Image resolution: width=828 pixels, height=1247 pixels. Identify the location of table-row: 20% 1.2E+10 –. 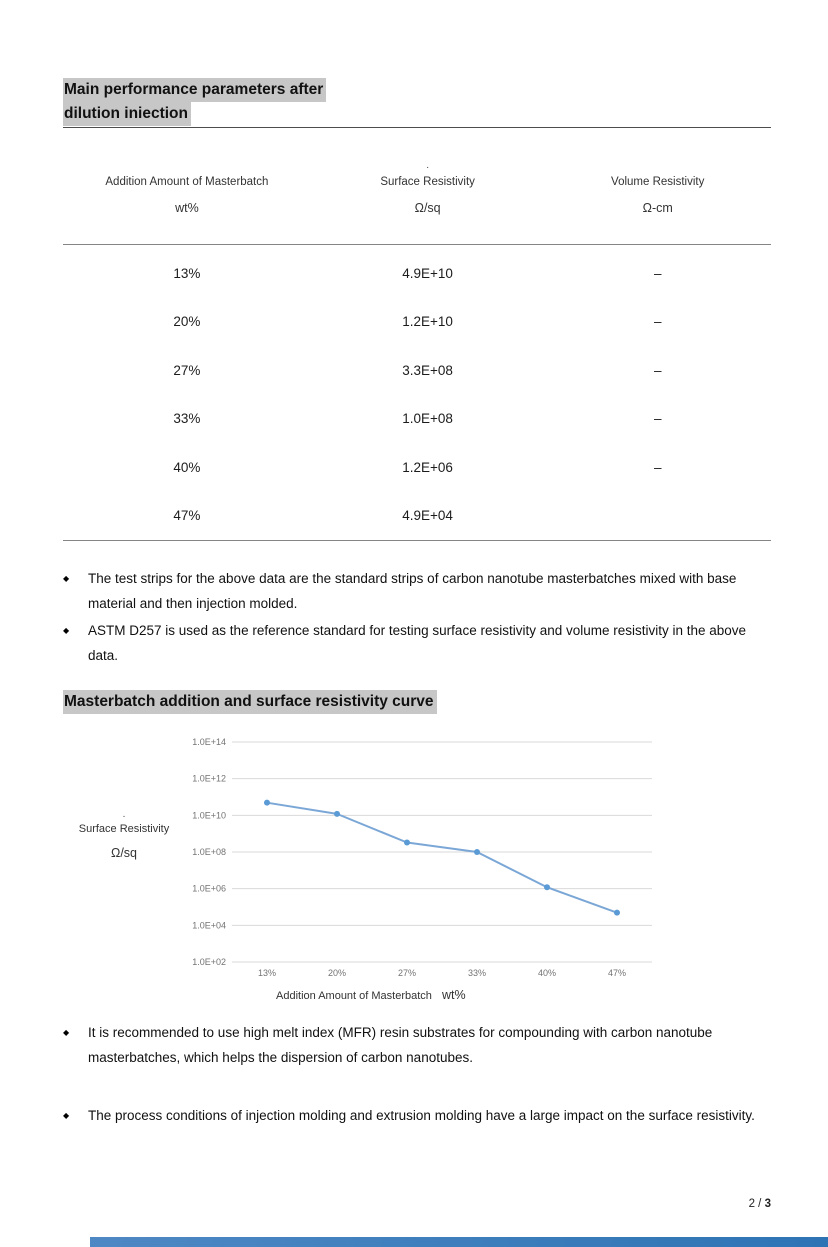
(417, 322).